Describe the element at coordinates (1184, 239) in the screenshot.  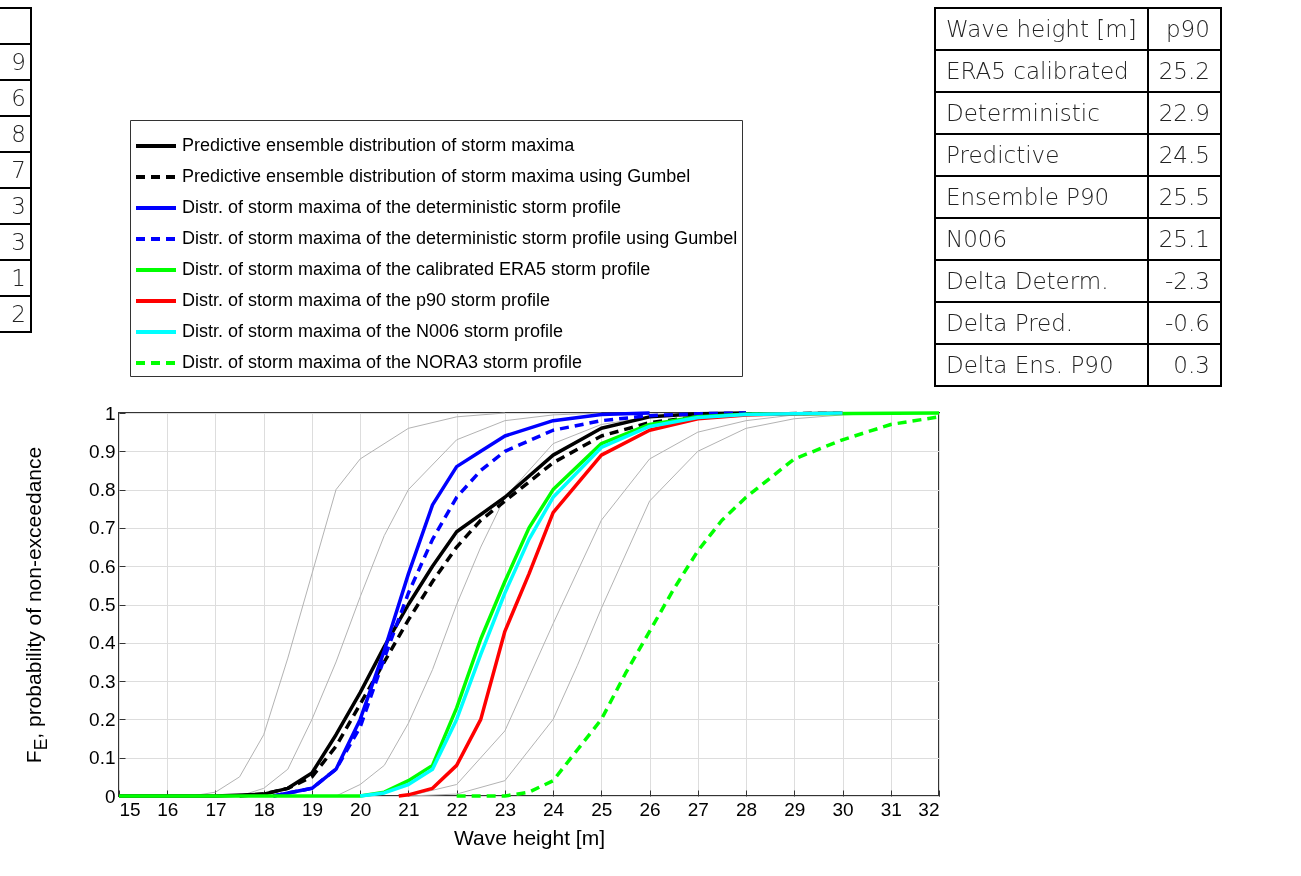
I see `text: 25.1` at that location.